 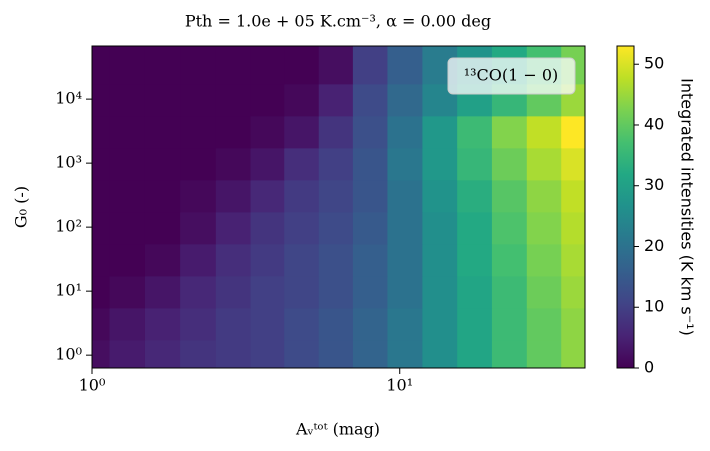 What do you see at coordinates (687, 207) in the screenshot?
I see `colorbar-label: Integrated intensities (K km s⁻¹)` at bounding box center [687, 207].